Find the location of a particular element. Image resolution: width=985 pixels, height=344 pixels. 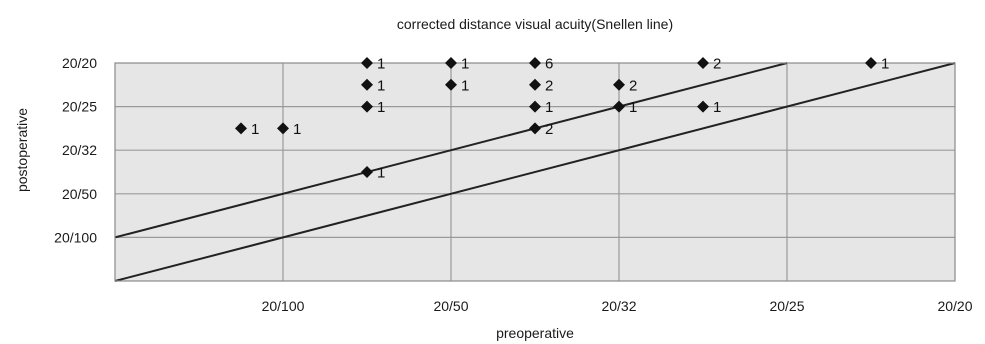

y-tick-label: 20/32 is located at coordinates (79, 150).